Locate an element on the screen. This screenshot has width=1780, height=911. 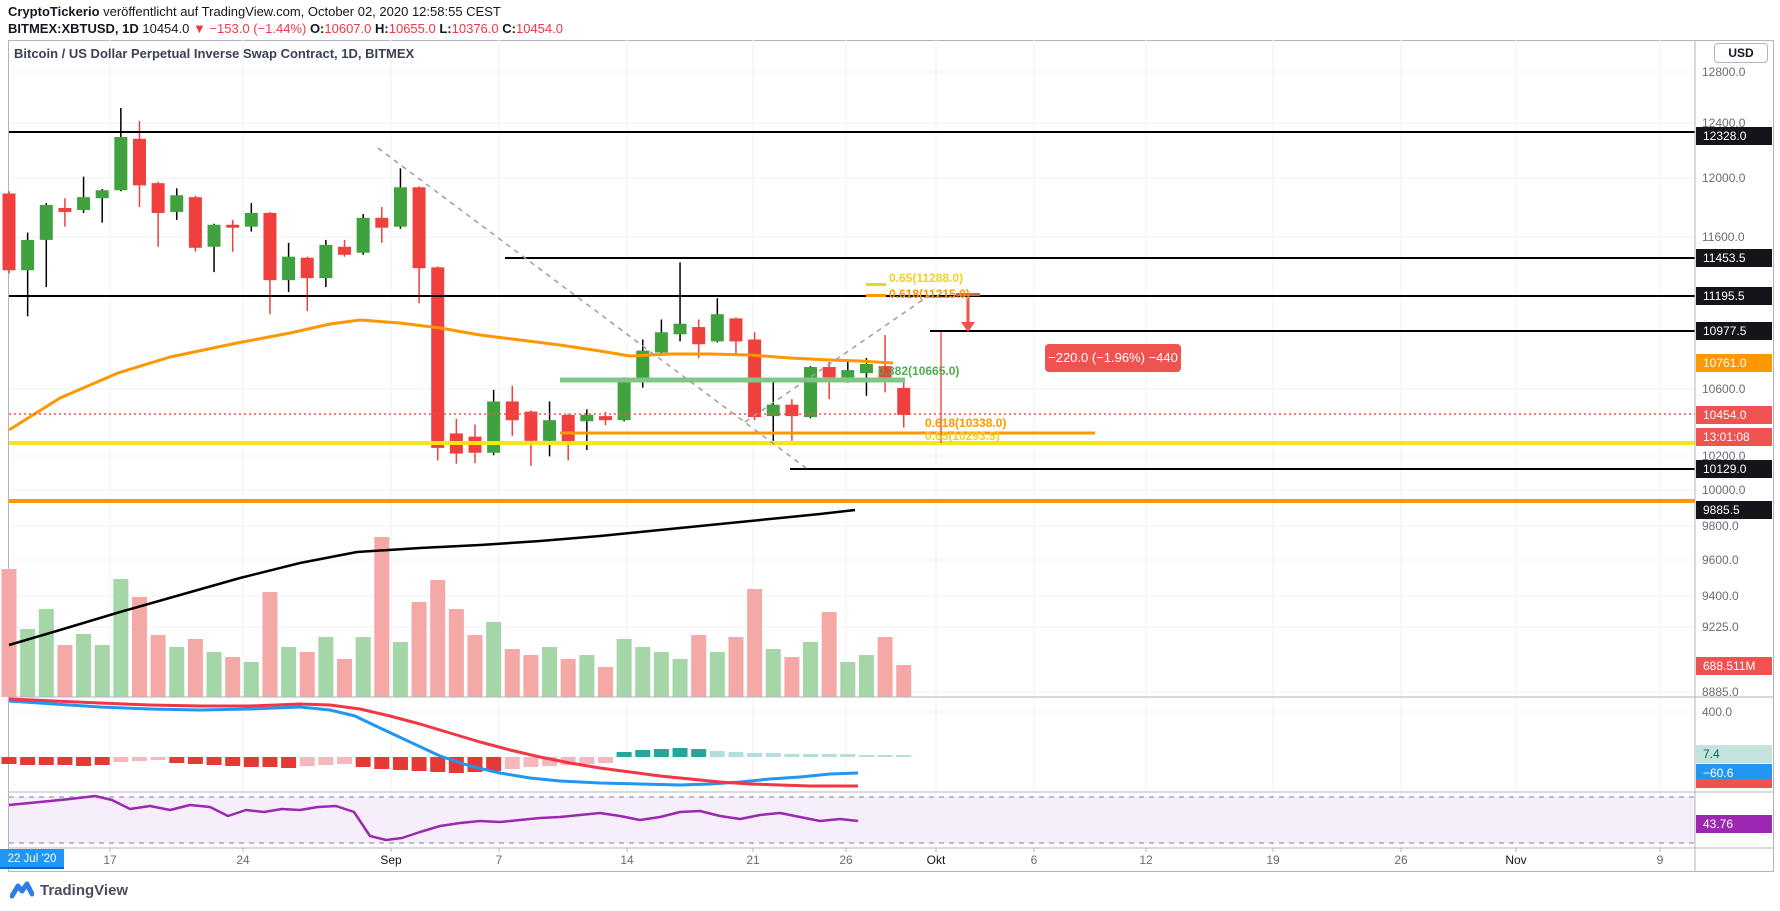
price-grid-label: 10000.0 is located at coordinates (1724, 490).